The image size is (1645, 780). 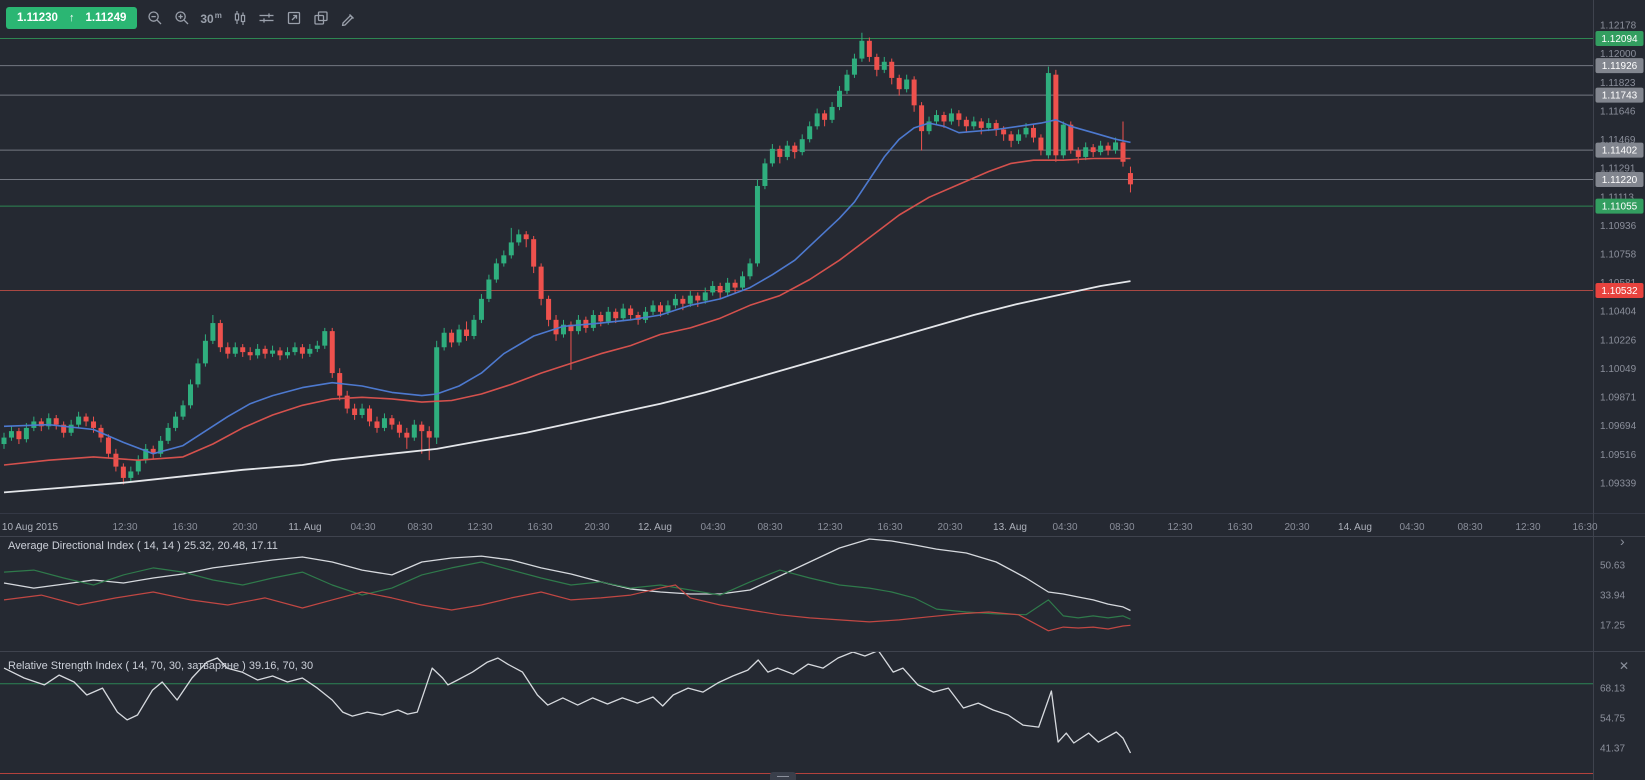 What do you see at coordinates (1612, 565) in the screenshot?
I see `adx-axis-label: 50.63` at bounding box center [1612, 565].